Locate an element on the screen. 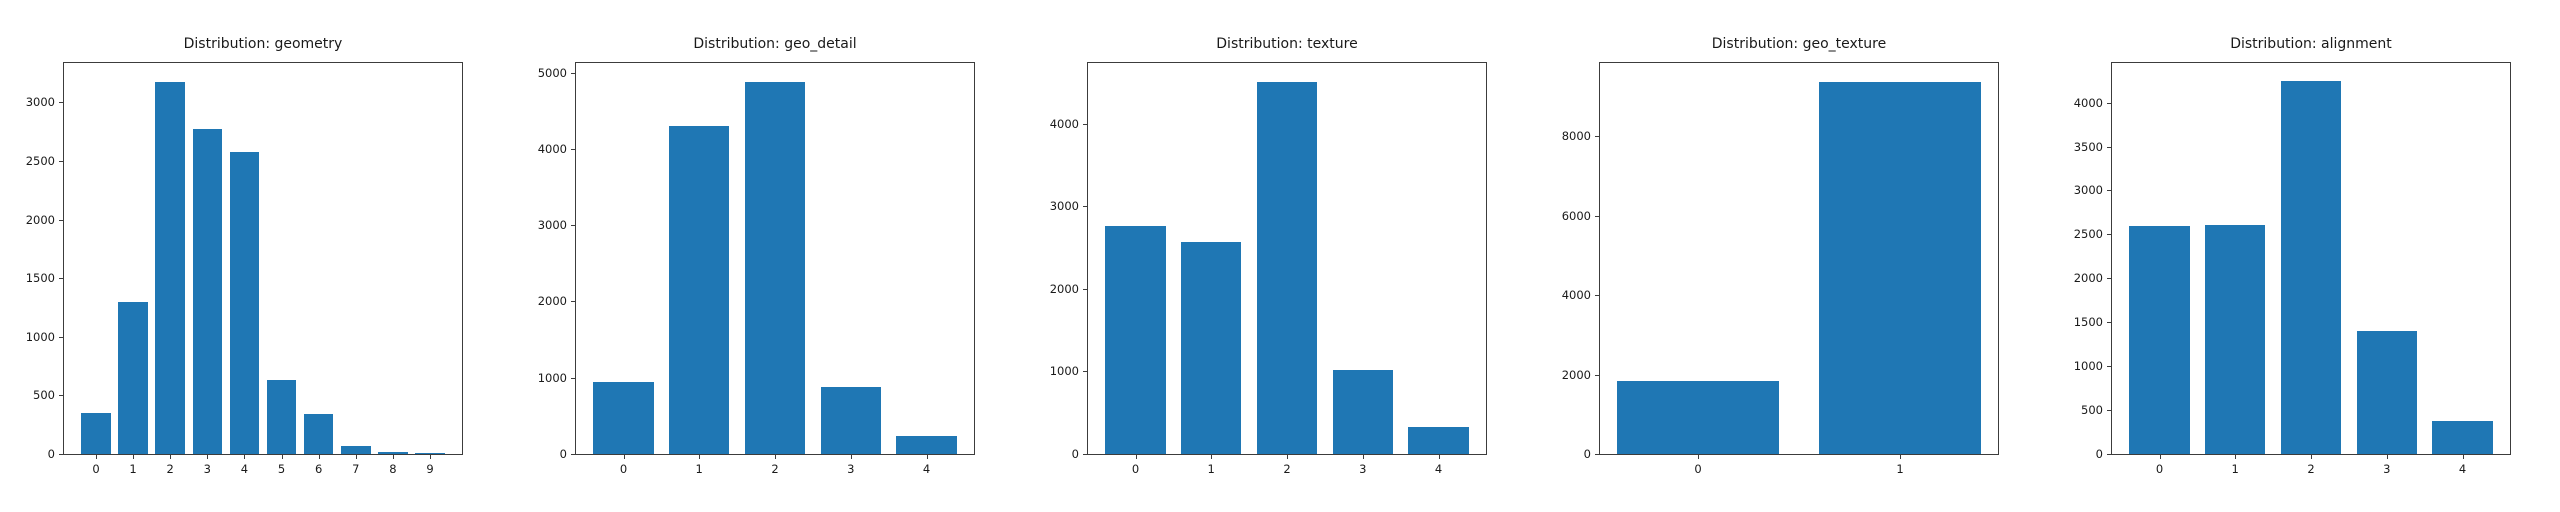  y-tick-label: 3500 is located at coordinates (2088, 146).